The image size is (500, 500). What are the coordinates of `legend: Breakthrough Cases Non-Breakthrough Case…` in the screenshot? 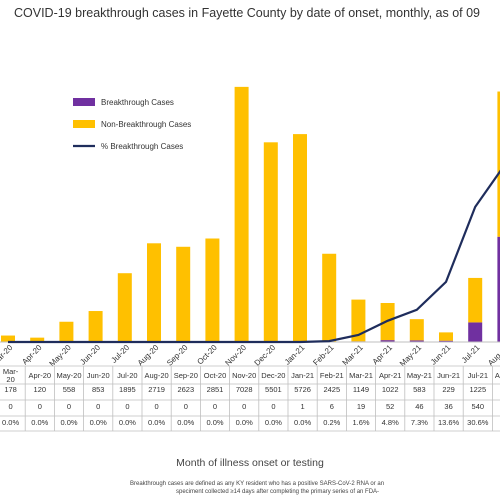 It's located at (132, 124).